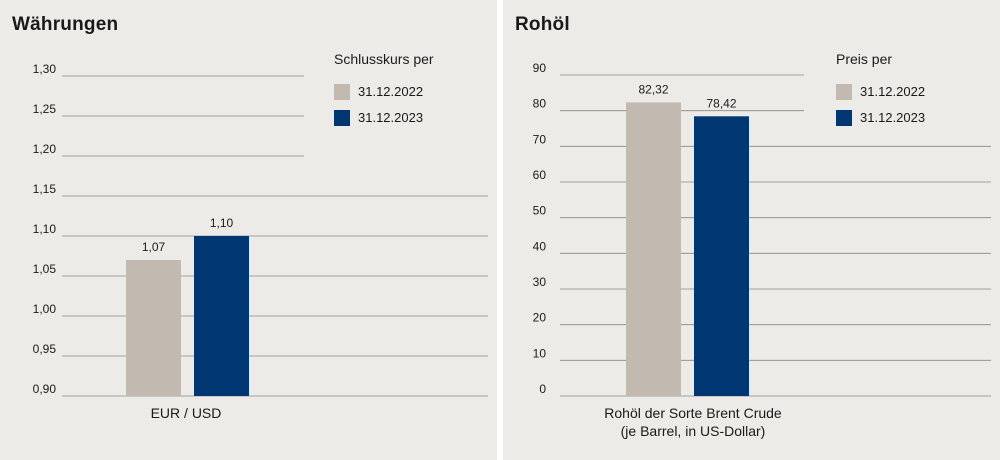 The image size is (1000, 460). What do you see at coordinates (540, 68) in the screenshot?
I see `oil-y-tick-label: 90` at bounding box center [540, 68].